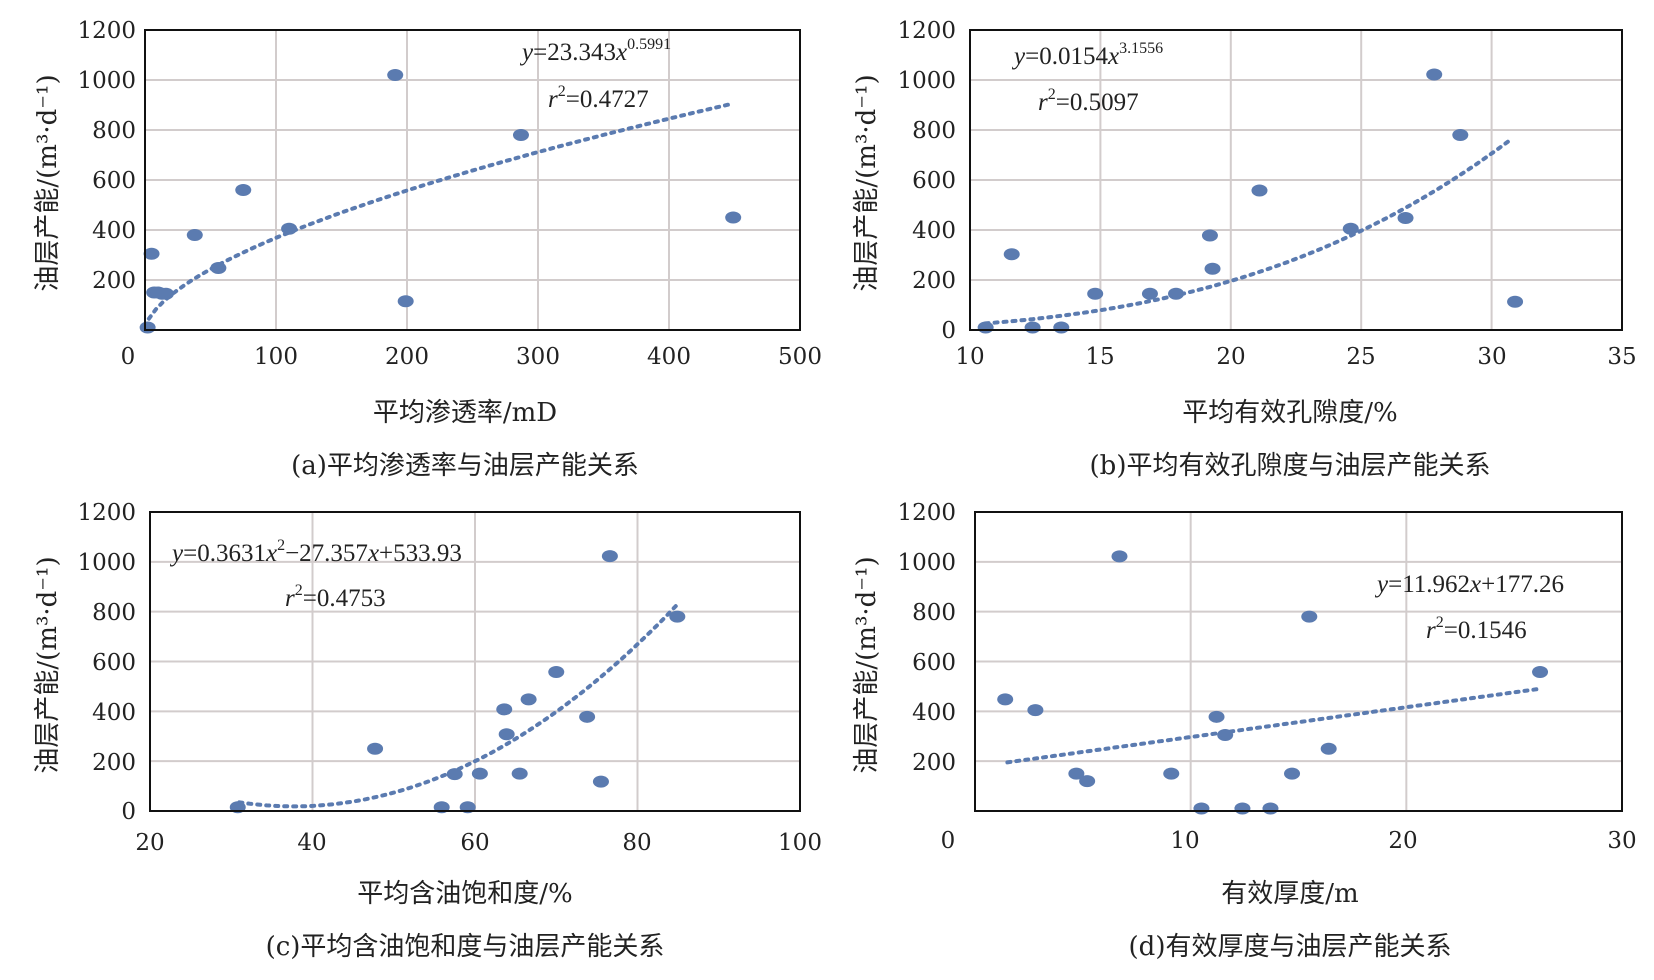  I want to click on panel-a-points, so click(440, 201).